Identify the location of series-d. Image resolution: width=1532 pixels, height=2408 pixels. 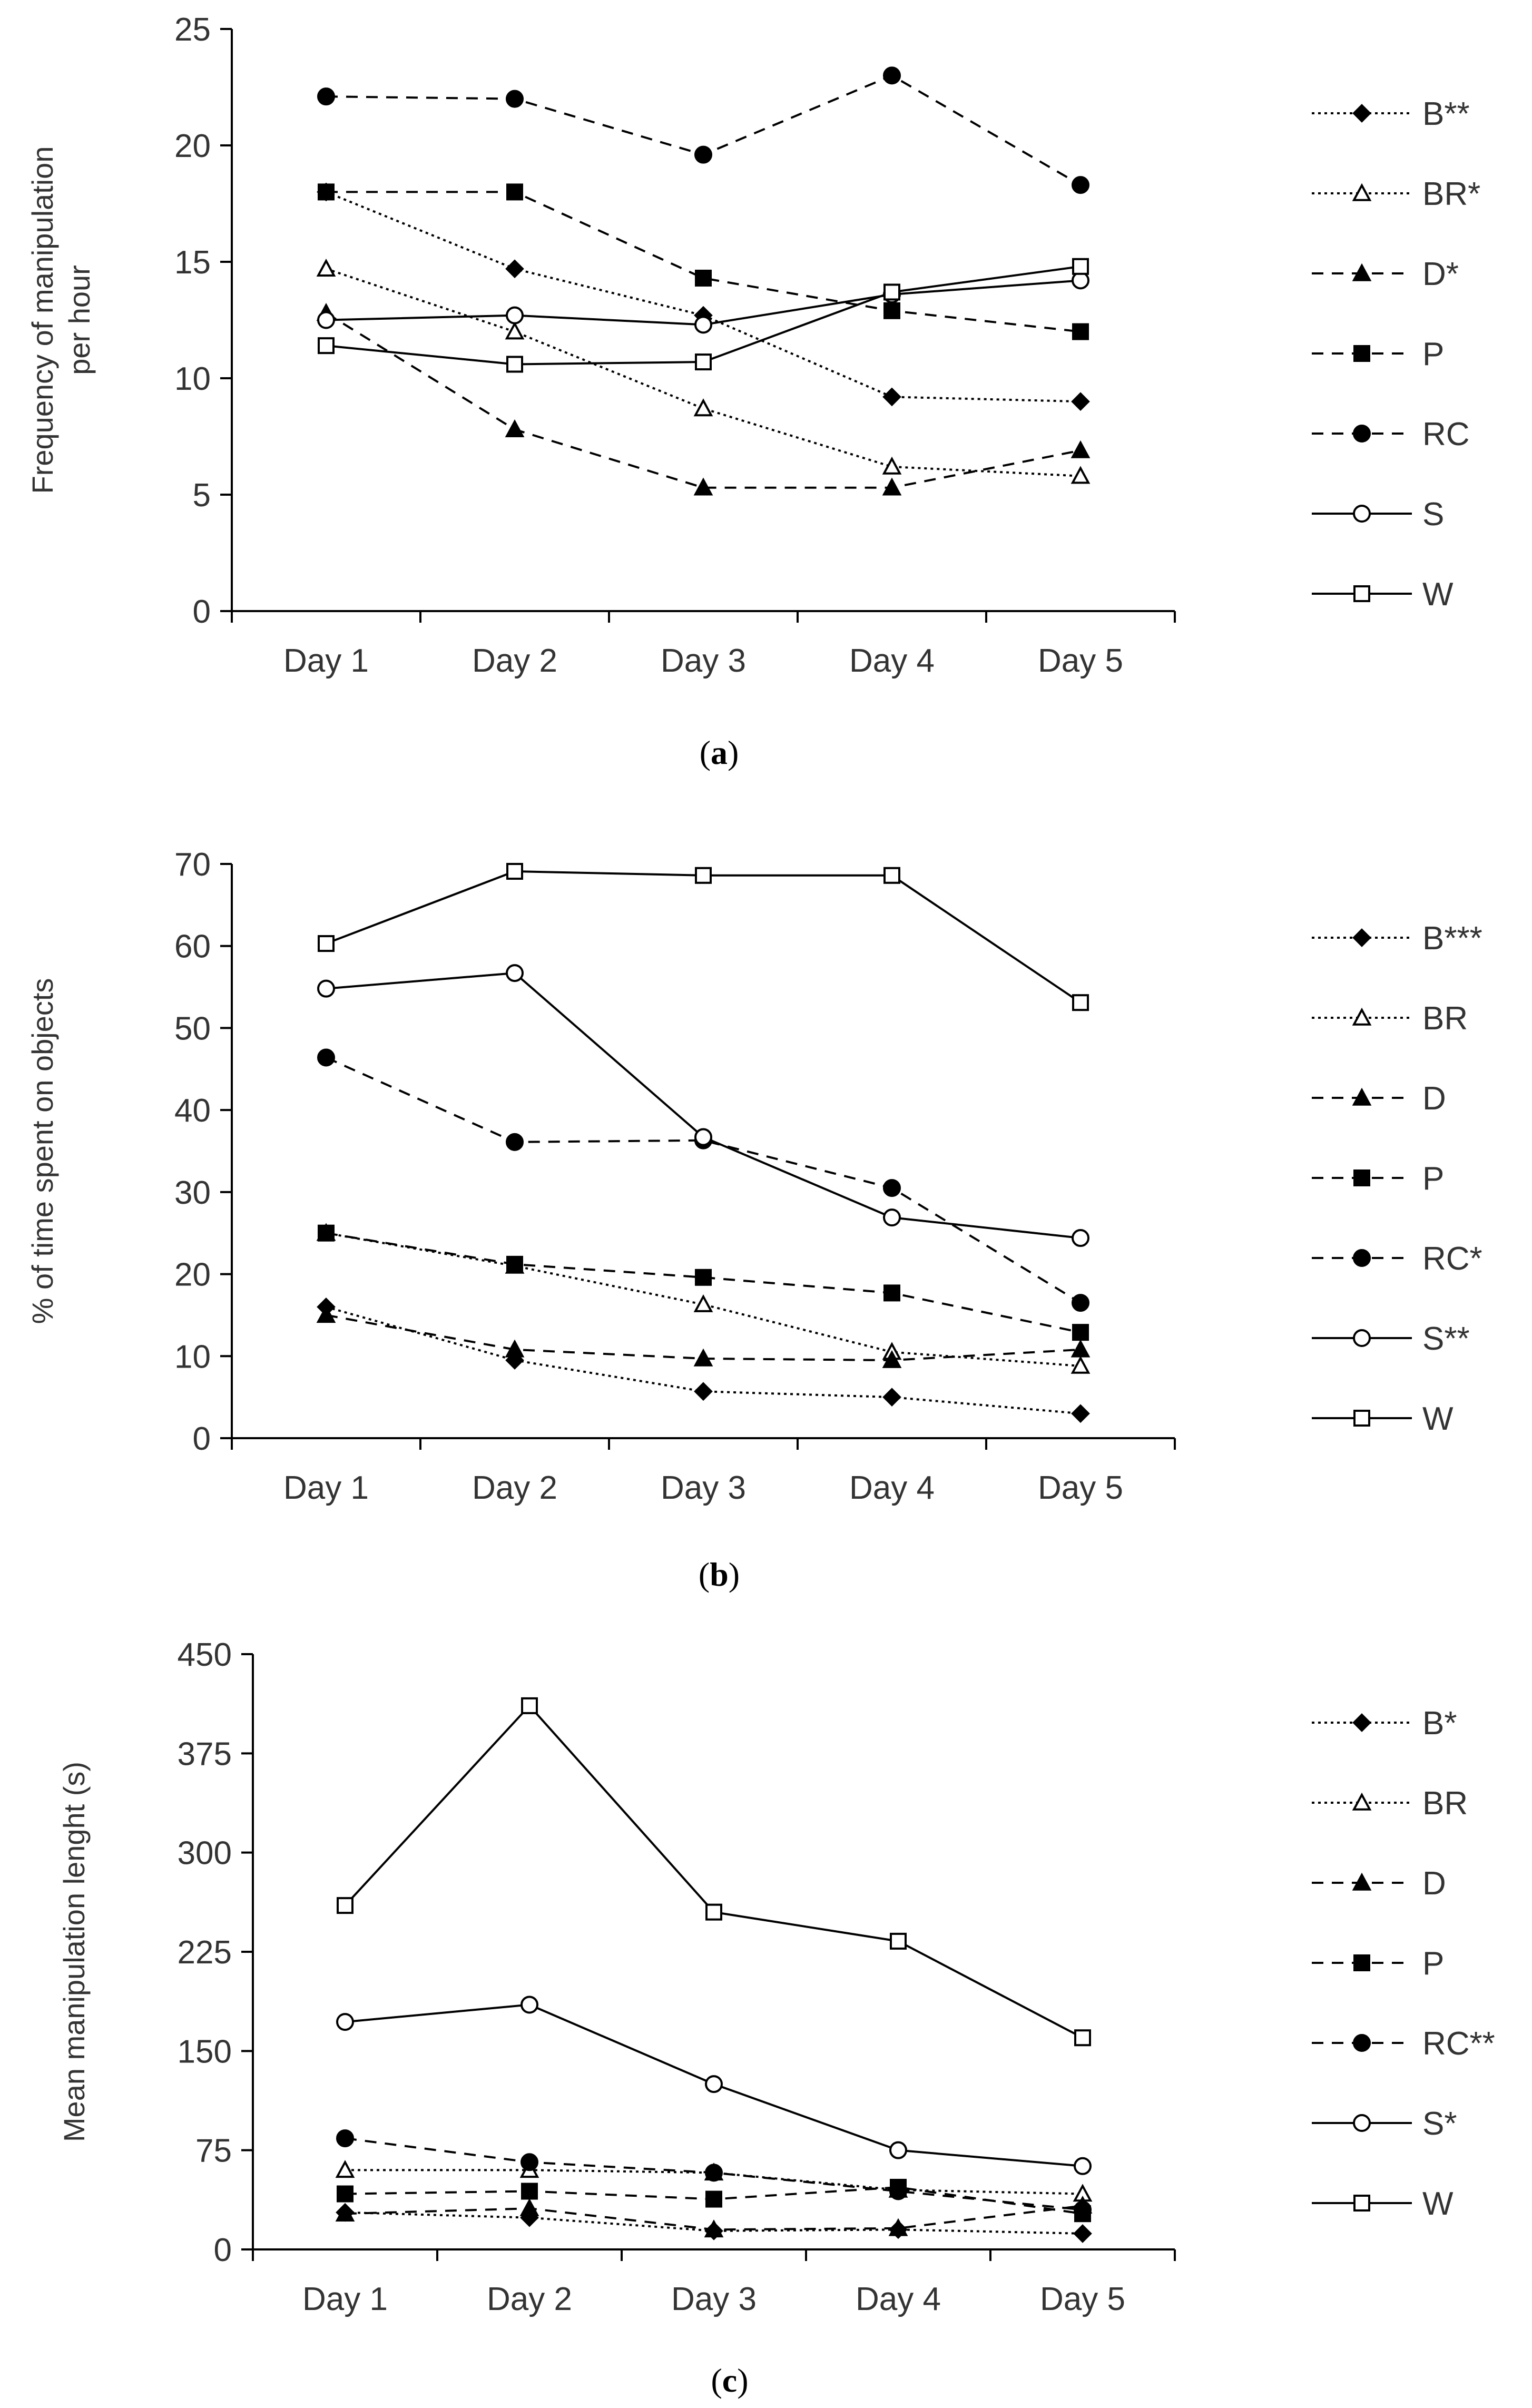
(703, 1336).